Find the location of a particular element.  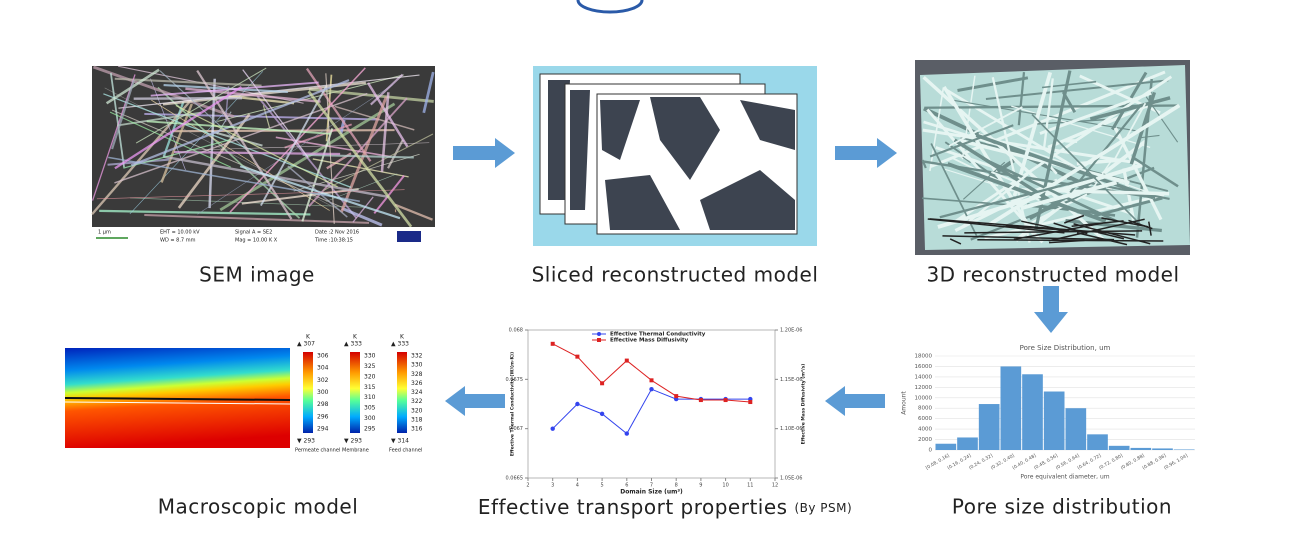

y-tick-label: 14000 is located at coordinates (924, 377).